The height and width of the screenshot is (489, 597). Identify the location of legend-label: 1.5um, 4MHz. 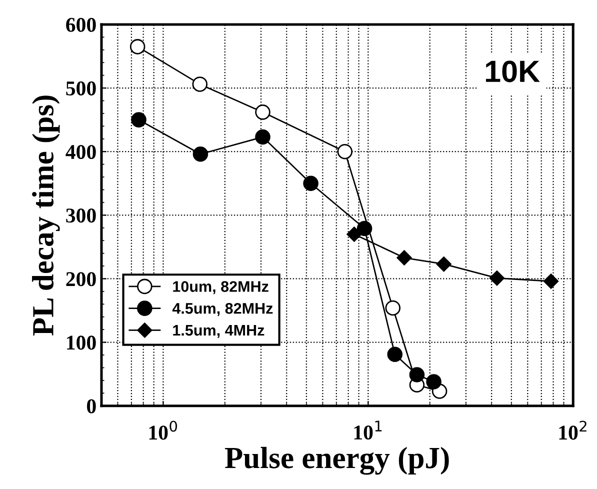
(218, 331).